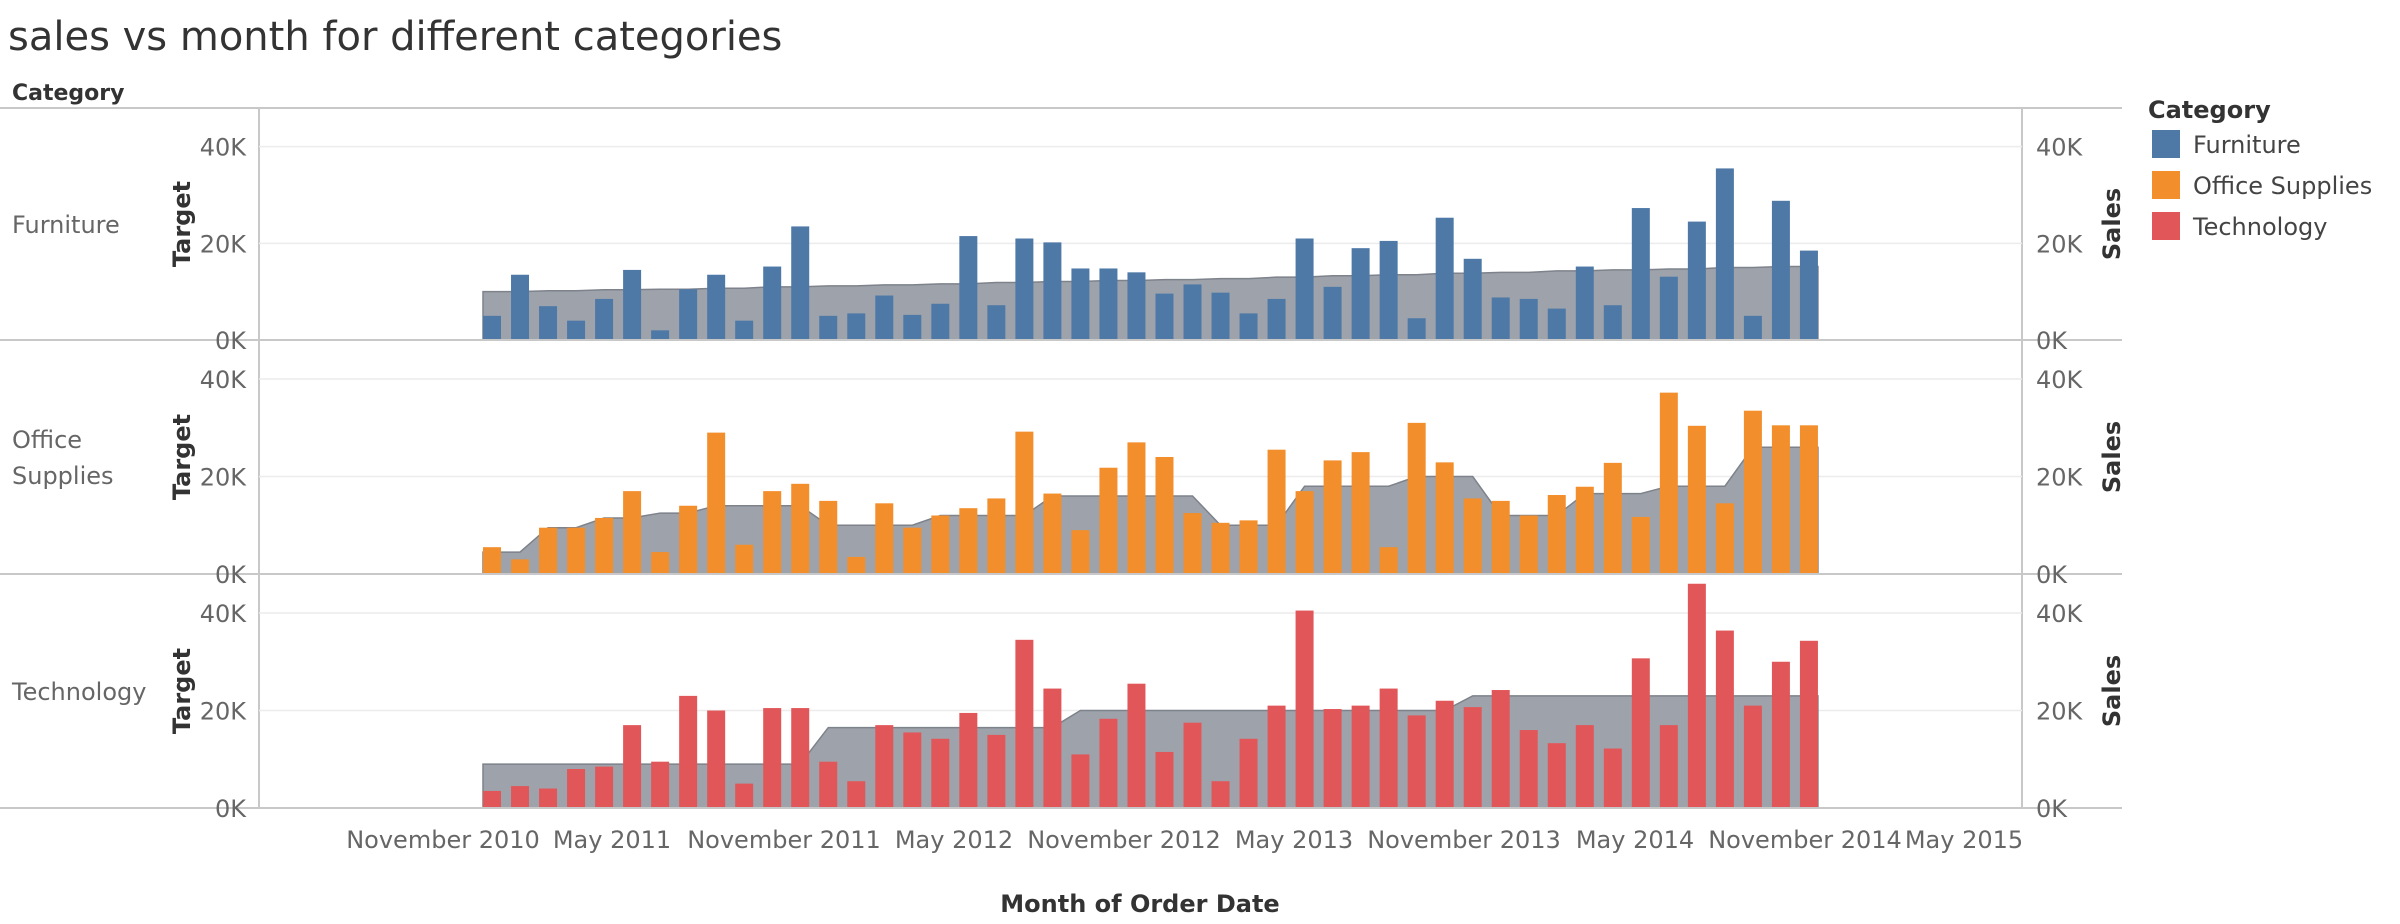 This screenshot has width=2400, height=924. Describe the element at coordinates (2282, 186) in the screenshot. I see `legend-label: Office Supplies` at that location.